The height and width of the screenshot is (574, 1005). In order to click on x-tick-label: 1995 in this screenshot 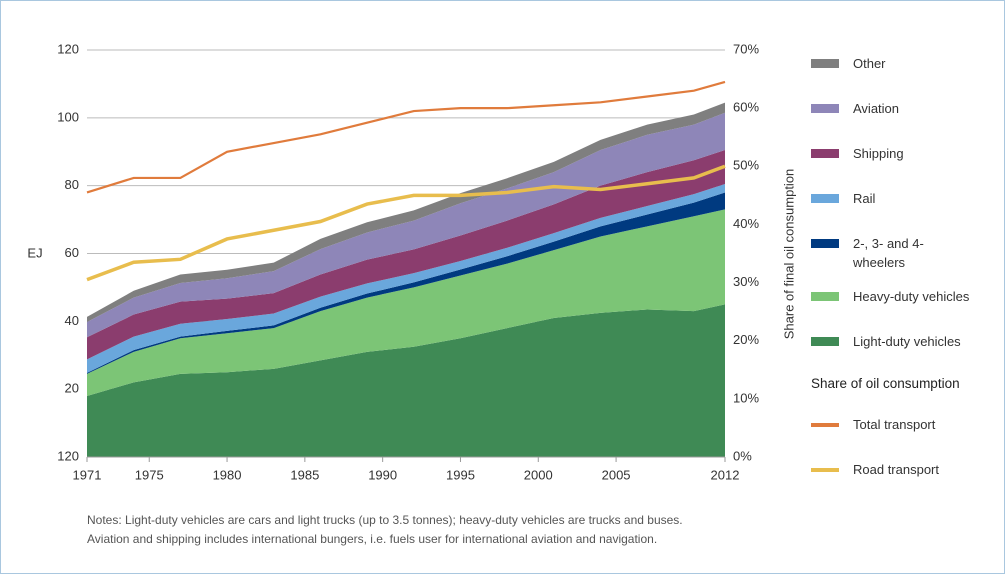, I will do `click(460, 474)`.